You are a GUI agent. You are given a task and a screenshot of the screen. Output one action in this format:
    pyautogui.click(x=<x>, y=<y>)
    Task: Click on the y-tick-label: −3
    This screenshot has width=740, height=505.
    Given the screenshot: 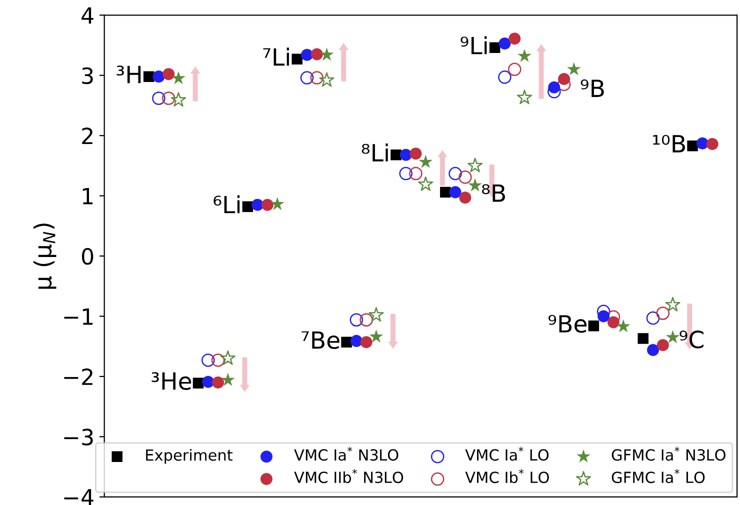 What is the action you would take?
    pyautogui.click(x=78, y=437)
    